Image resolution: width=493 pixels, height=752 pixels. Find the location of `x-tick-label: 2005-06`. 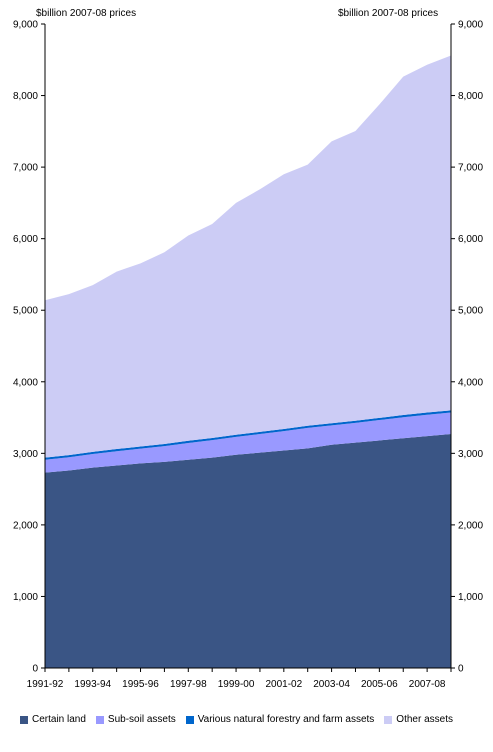

x-tick-label: 2005-06 is located at coordinates (379, 684).